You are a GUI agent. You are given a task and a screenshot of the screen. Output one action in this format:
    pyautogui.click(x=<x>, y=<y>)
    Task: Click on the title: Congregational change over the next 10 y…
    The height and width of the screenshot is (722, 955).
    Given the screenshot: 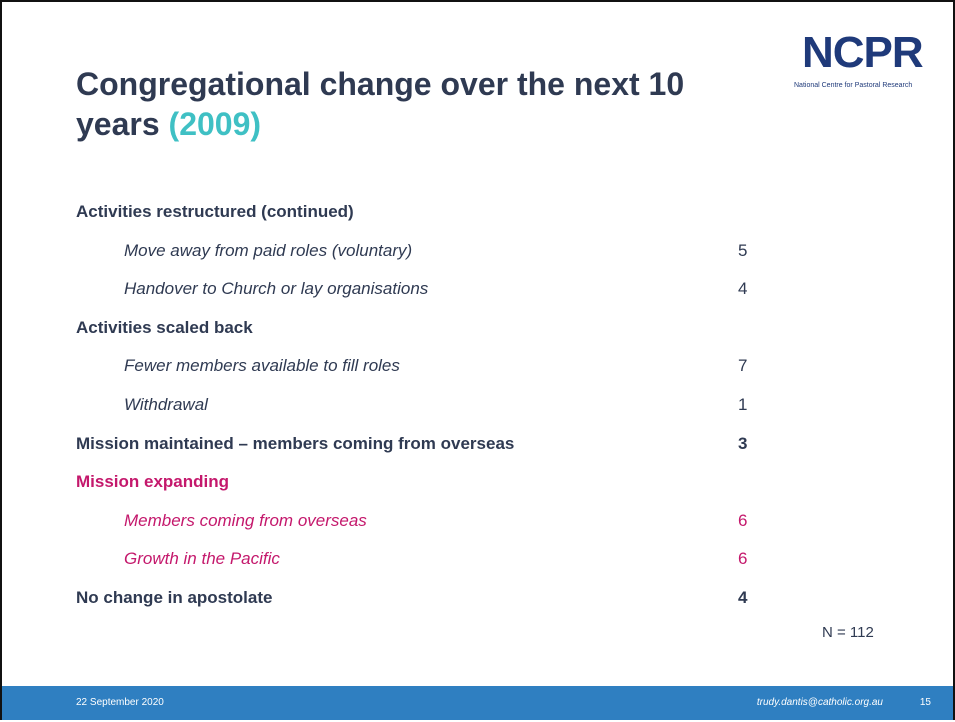 What is the action you would take?
    pyautogui.click(x=380, y=104)
    